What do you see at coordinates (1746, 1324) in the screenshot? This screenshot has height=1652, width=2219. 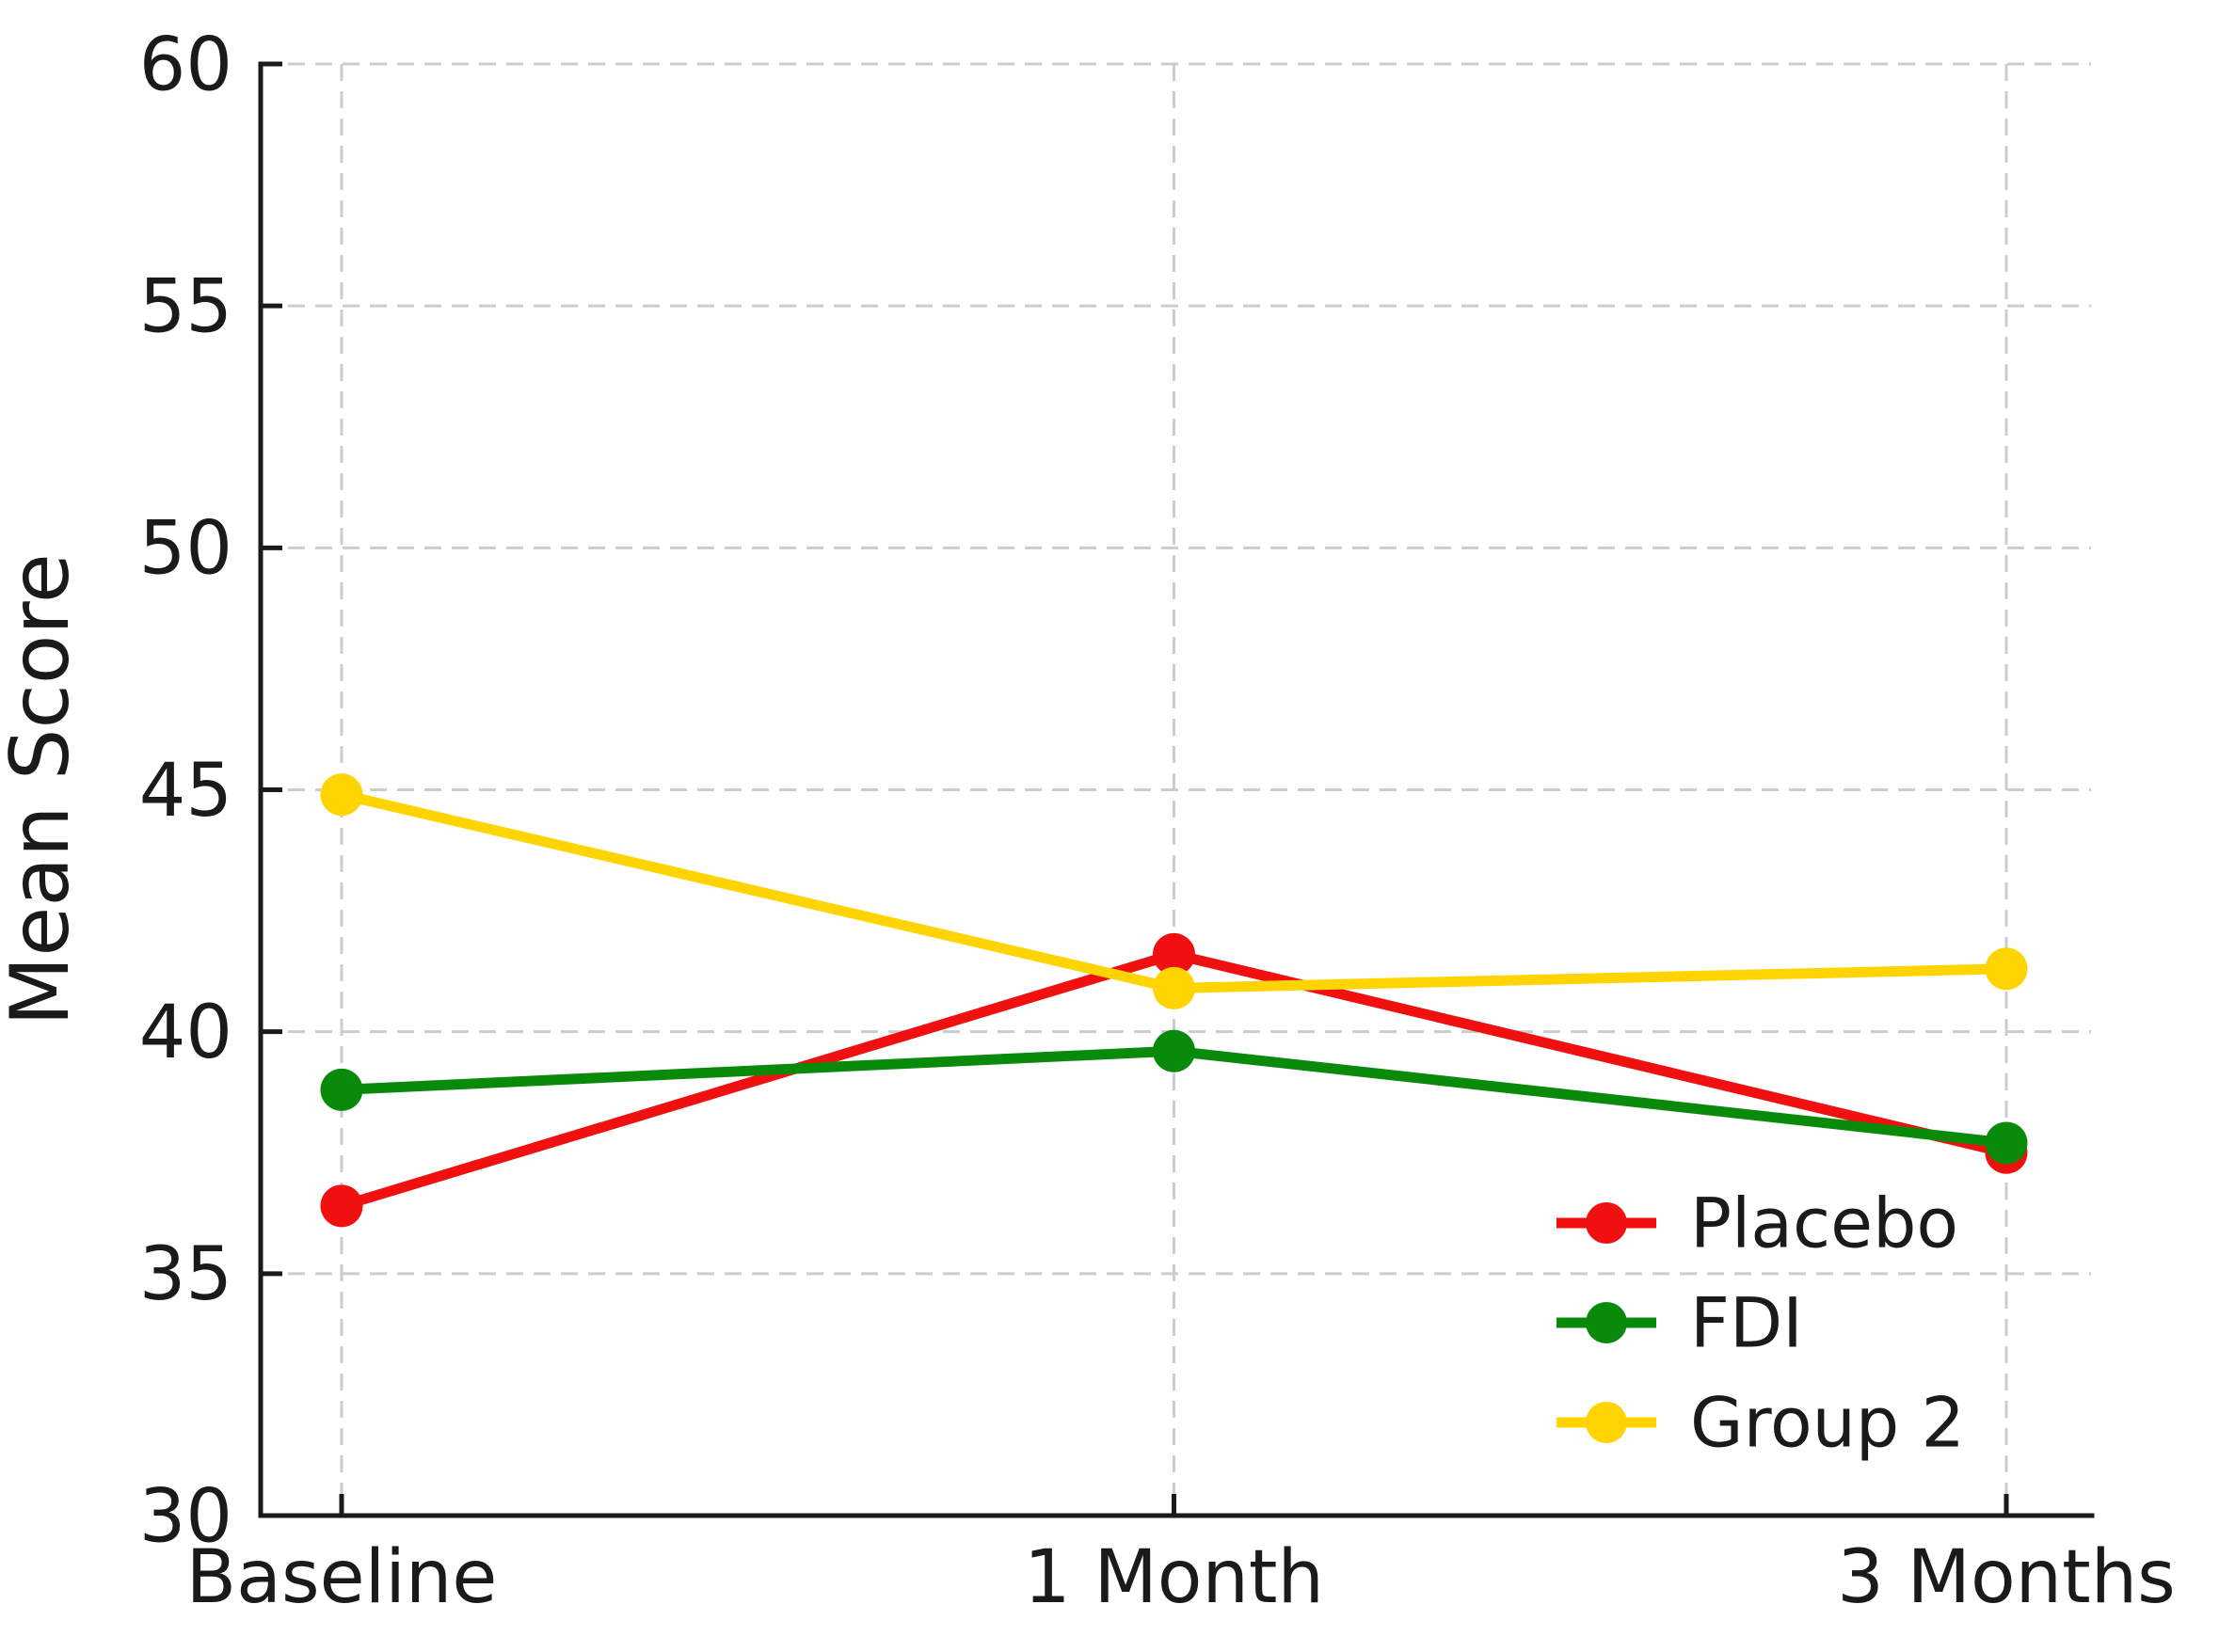 I see `legend-label: FDI` at bounding box center [1746, 1324].